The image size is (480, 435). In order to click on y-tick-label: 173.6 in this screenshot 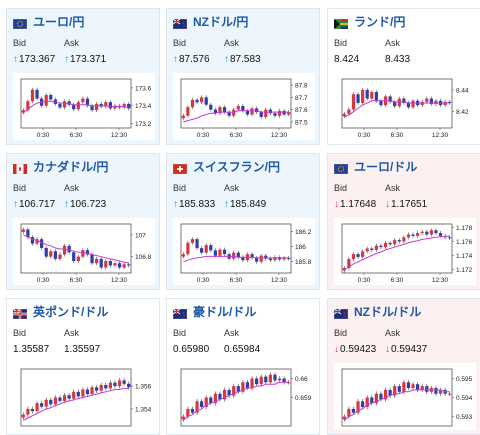, I will do `click(143, 88)`.